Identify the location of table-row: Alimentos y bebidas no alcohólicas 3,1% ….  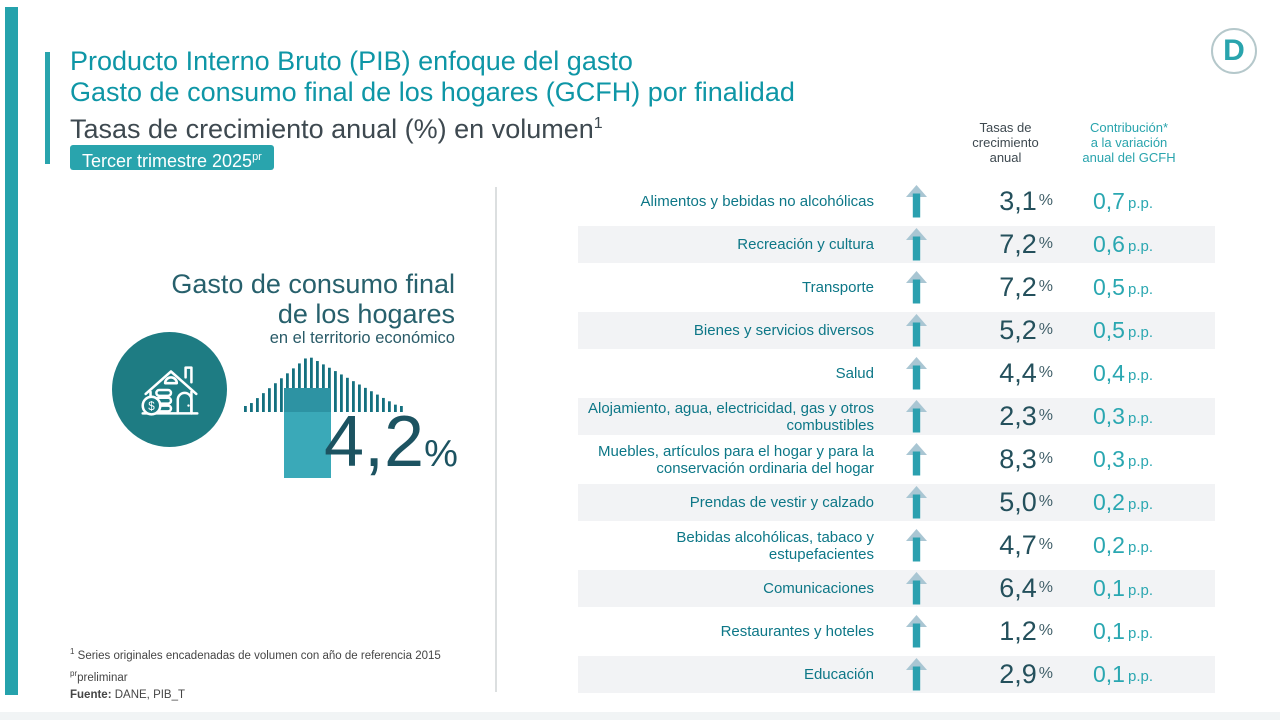
(896, 201).